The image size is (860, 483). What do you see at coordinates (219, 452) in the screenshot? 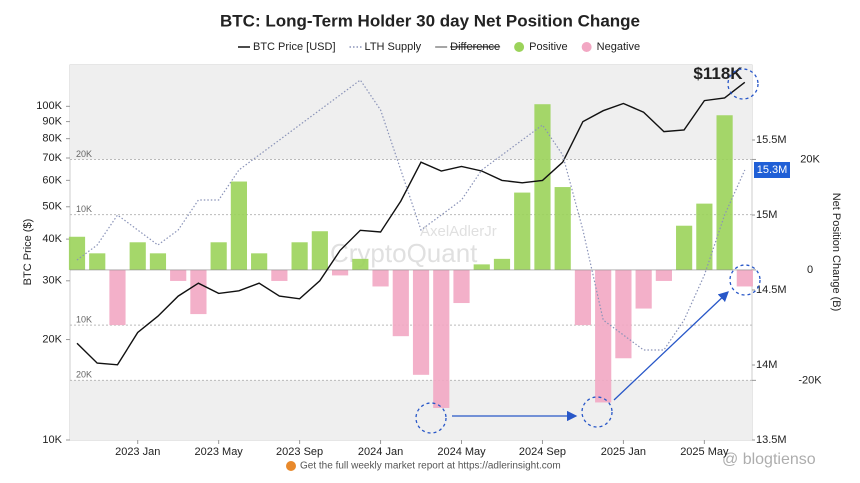
I see `x-tick-label: 2023 May` at bounding box center [219, 452].